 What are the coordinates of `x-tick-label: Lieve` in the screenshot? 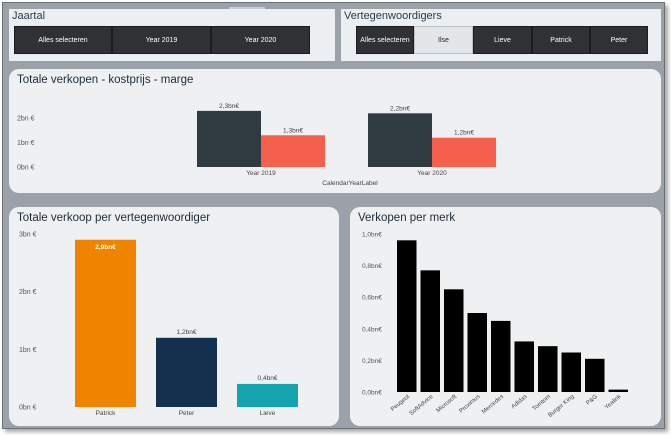 It's located at (268, 413).